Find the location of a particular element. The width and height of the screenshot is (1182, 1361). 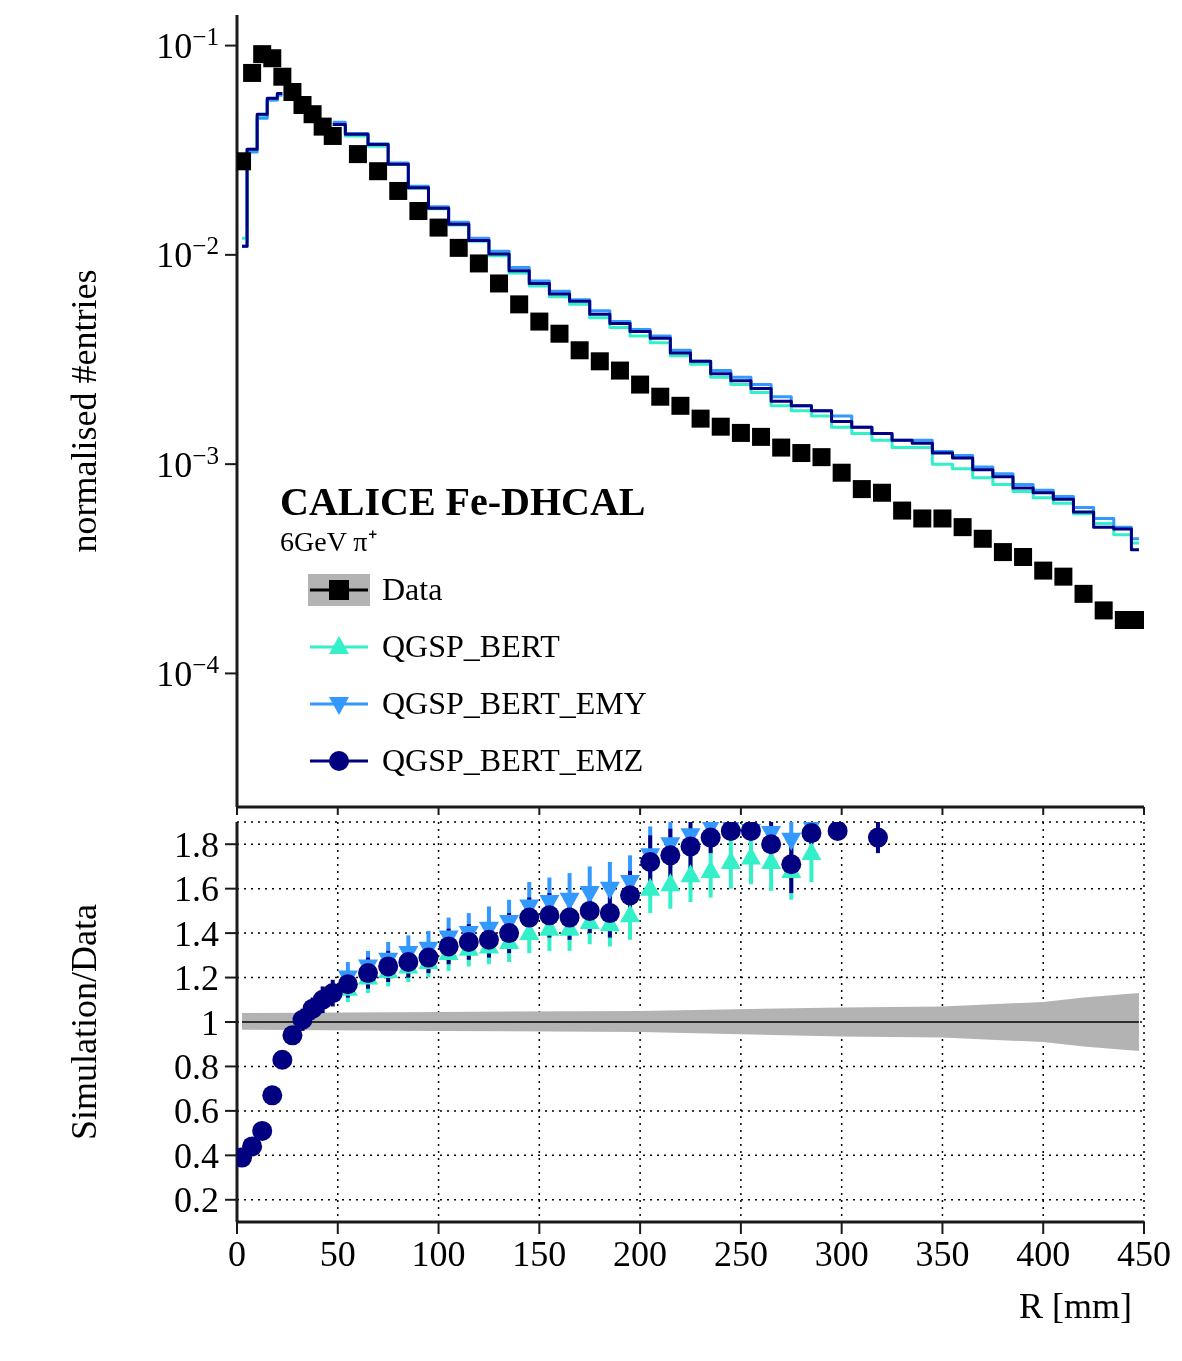

x-tick-label: 0 is located at coordinates (237, 1254).